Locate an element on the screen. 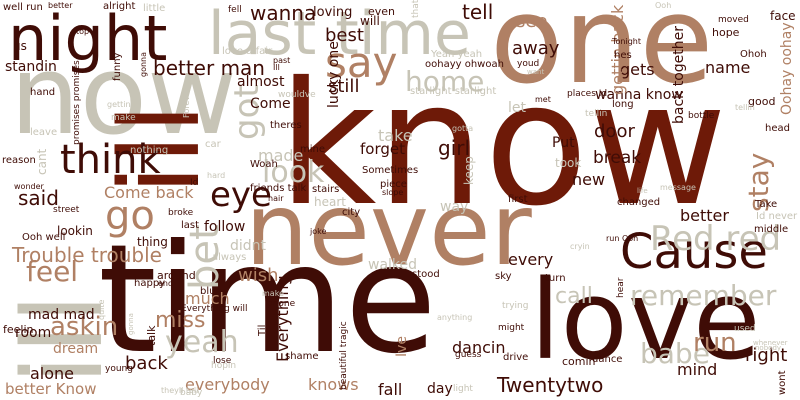 The height and width of the screenshot is (400, 800). word-make: make is located at coordinates (123, 118).